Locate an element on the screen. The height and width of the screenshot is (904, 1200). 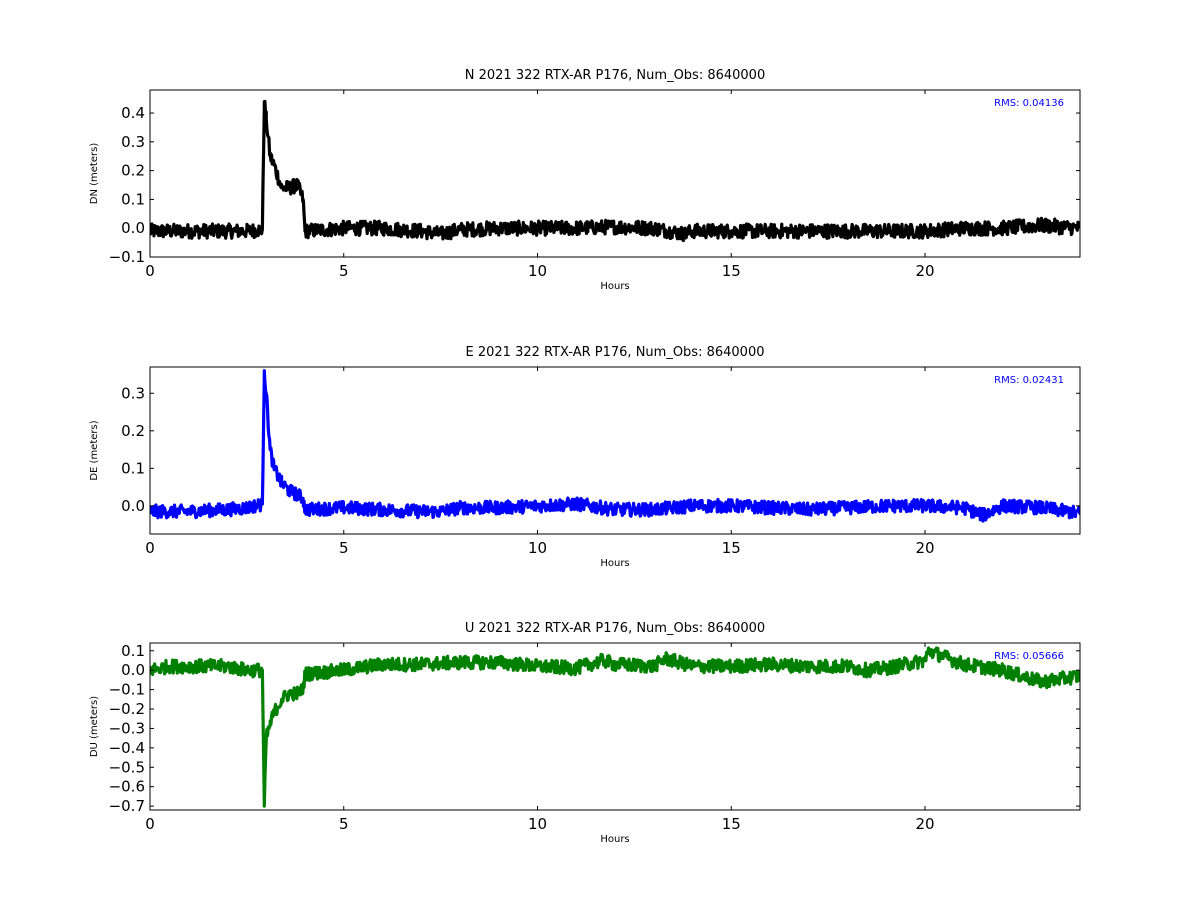
y-tick-label-n: 0.4 is located at coordinates (133, 113).